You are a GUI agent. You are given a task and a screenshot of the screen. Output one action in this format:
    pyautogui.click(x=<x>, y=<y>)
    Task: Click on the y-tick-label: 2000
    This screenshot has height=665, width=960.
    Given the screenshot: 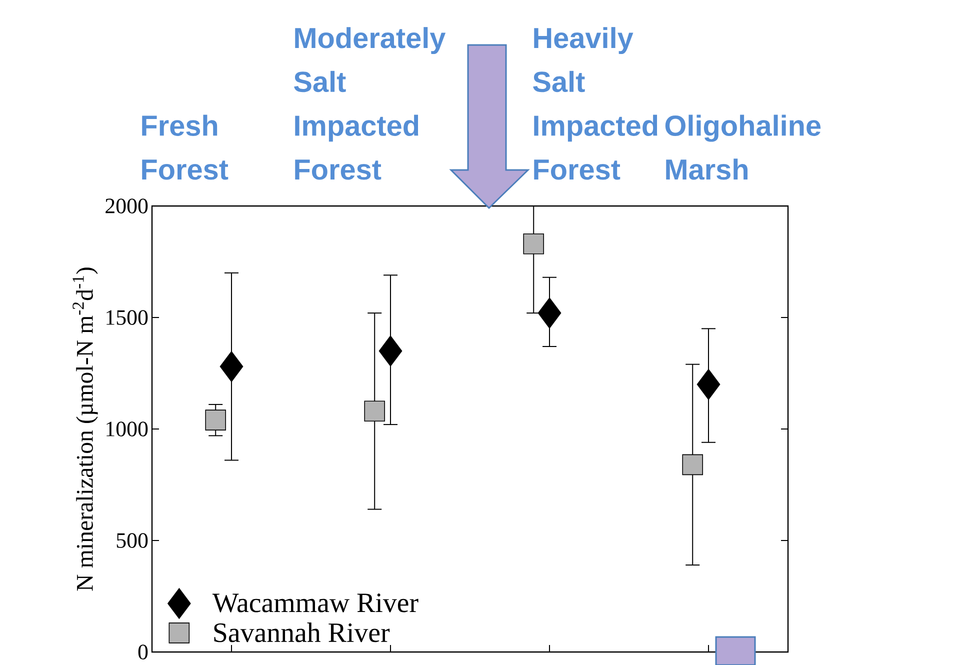 What is the action you would take?
    pyautogui.click(x=127, y=206)
    